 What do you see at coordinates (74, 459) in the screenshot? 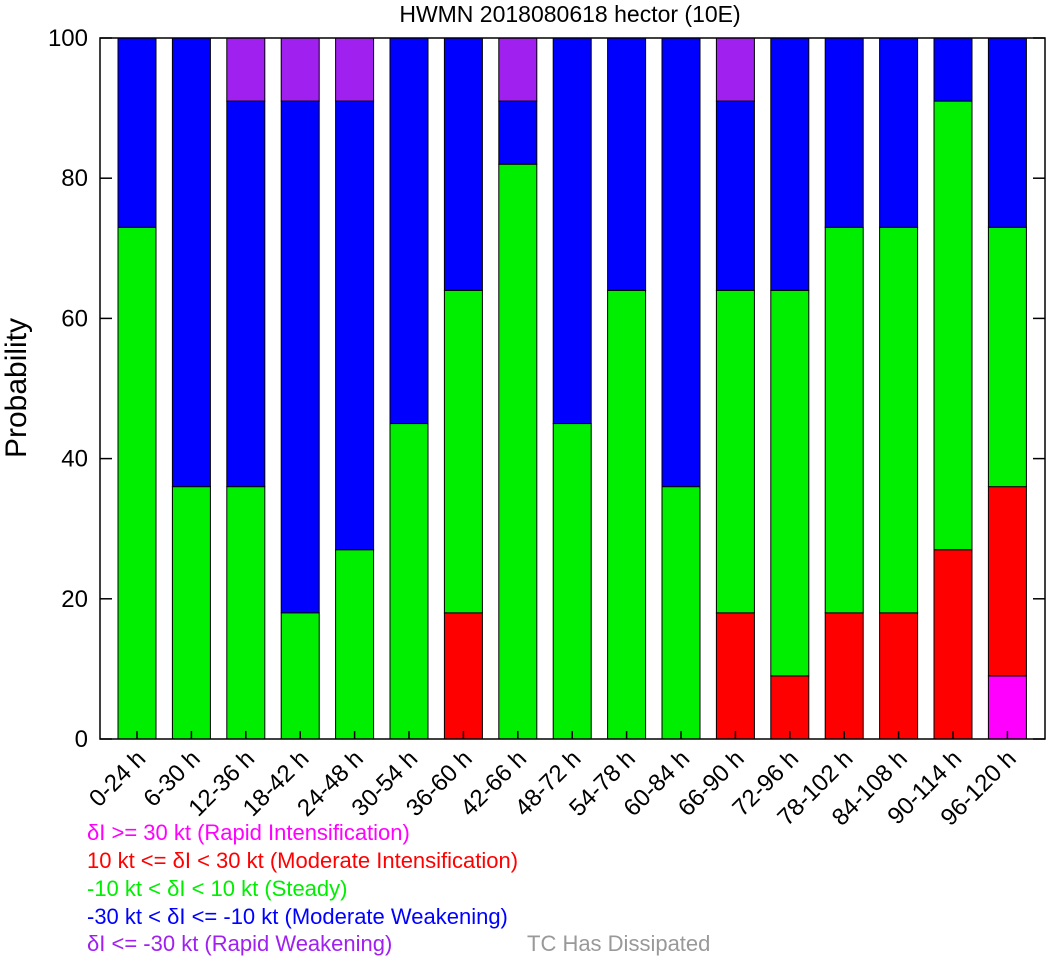
I see `y-tick-label: 40` at bounding box center [74, 459].